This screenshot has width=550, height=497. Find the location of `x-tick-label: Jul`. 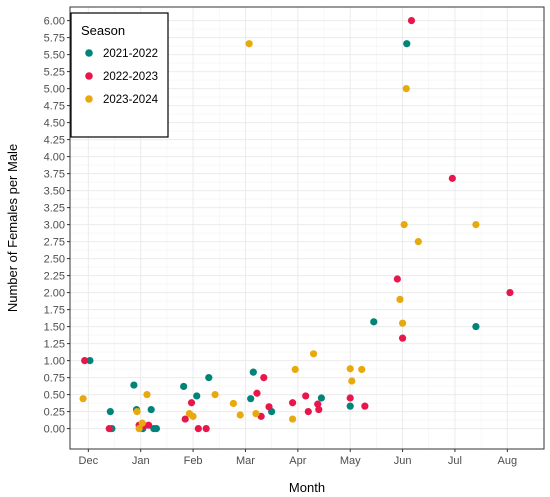

x-tick-label: Jul is located at coordinates (455, 461).